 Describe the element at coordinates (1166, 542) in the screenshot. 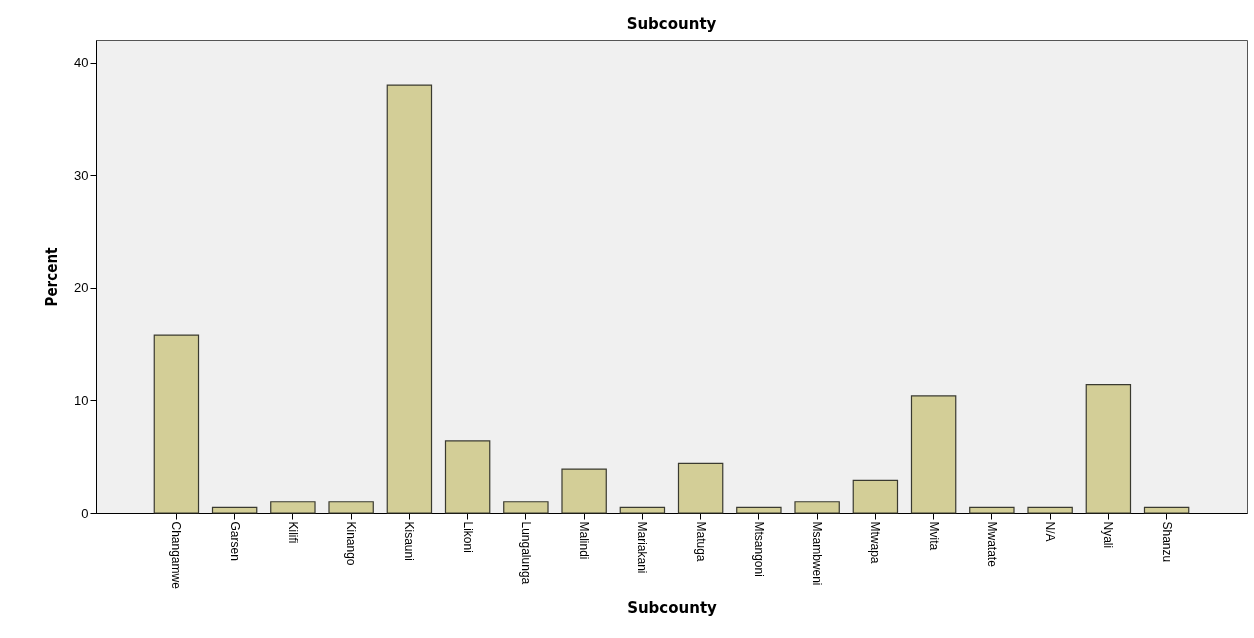

I see `x-tick-label: Shanzu` at that location.